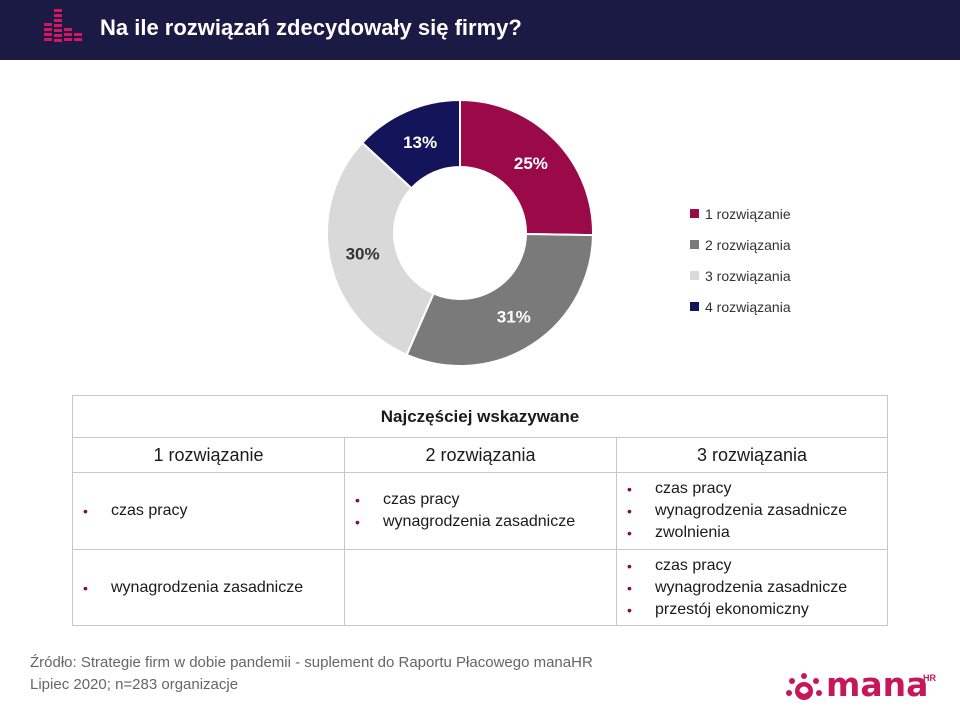 Image resolution: width=960 pixels, height=720 pixels. I want to click on header-bar: Na ile rozwiązań zdecydowały się firmy?, so click(480, 30).